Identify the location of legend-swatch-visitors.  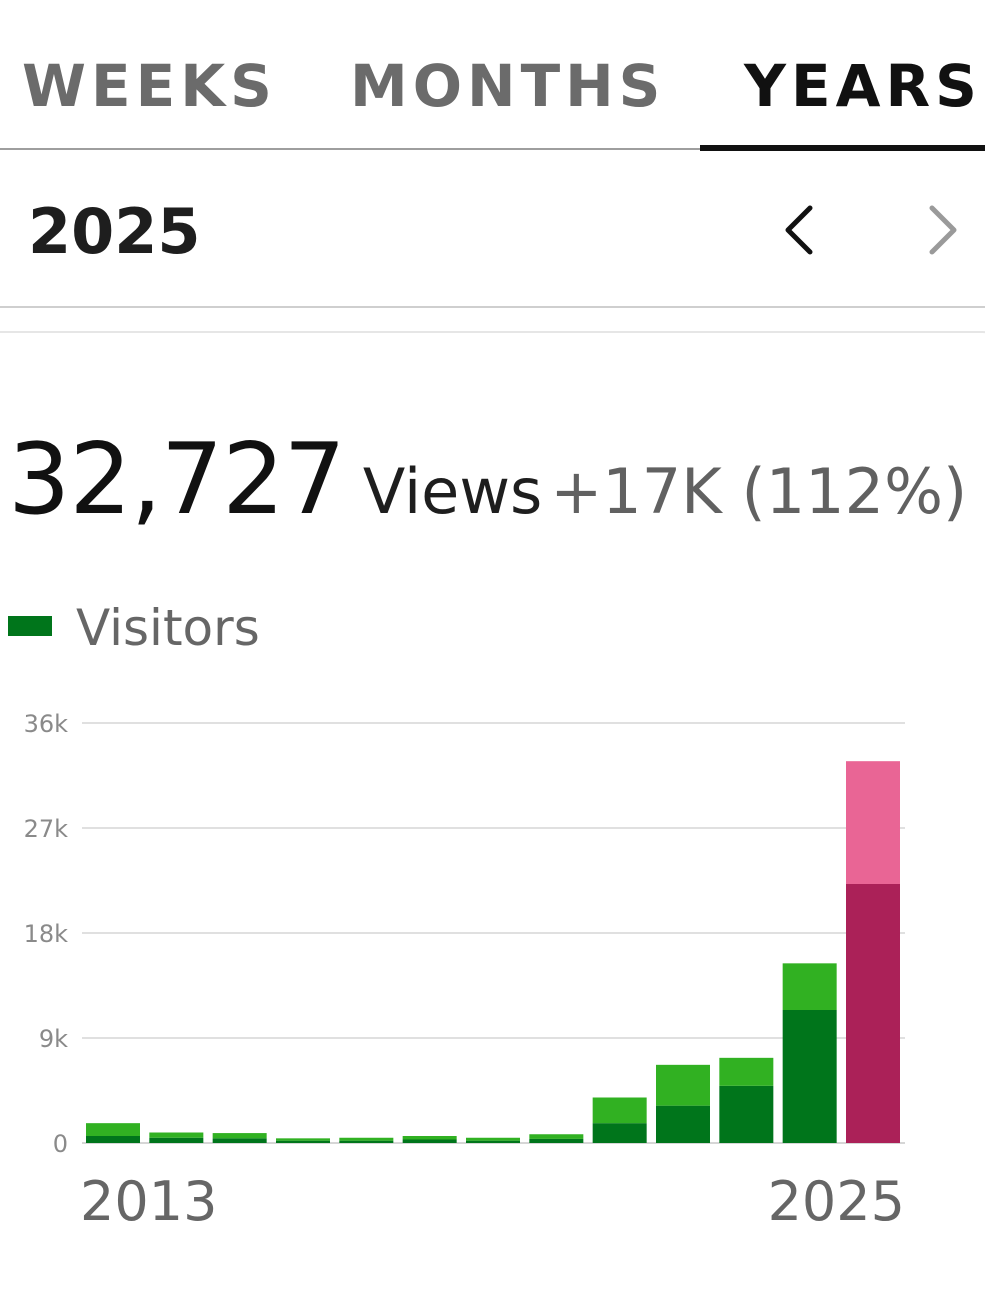
(30, 626).